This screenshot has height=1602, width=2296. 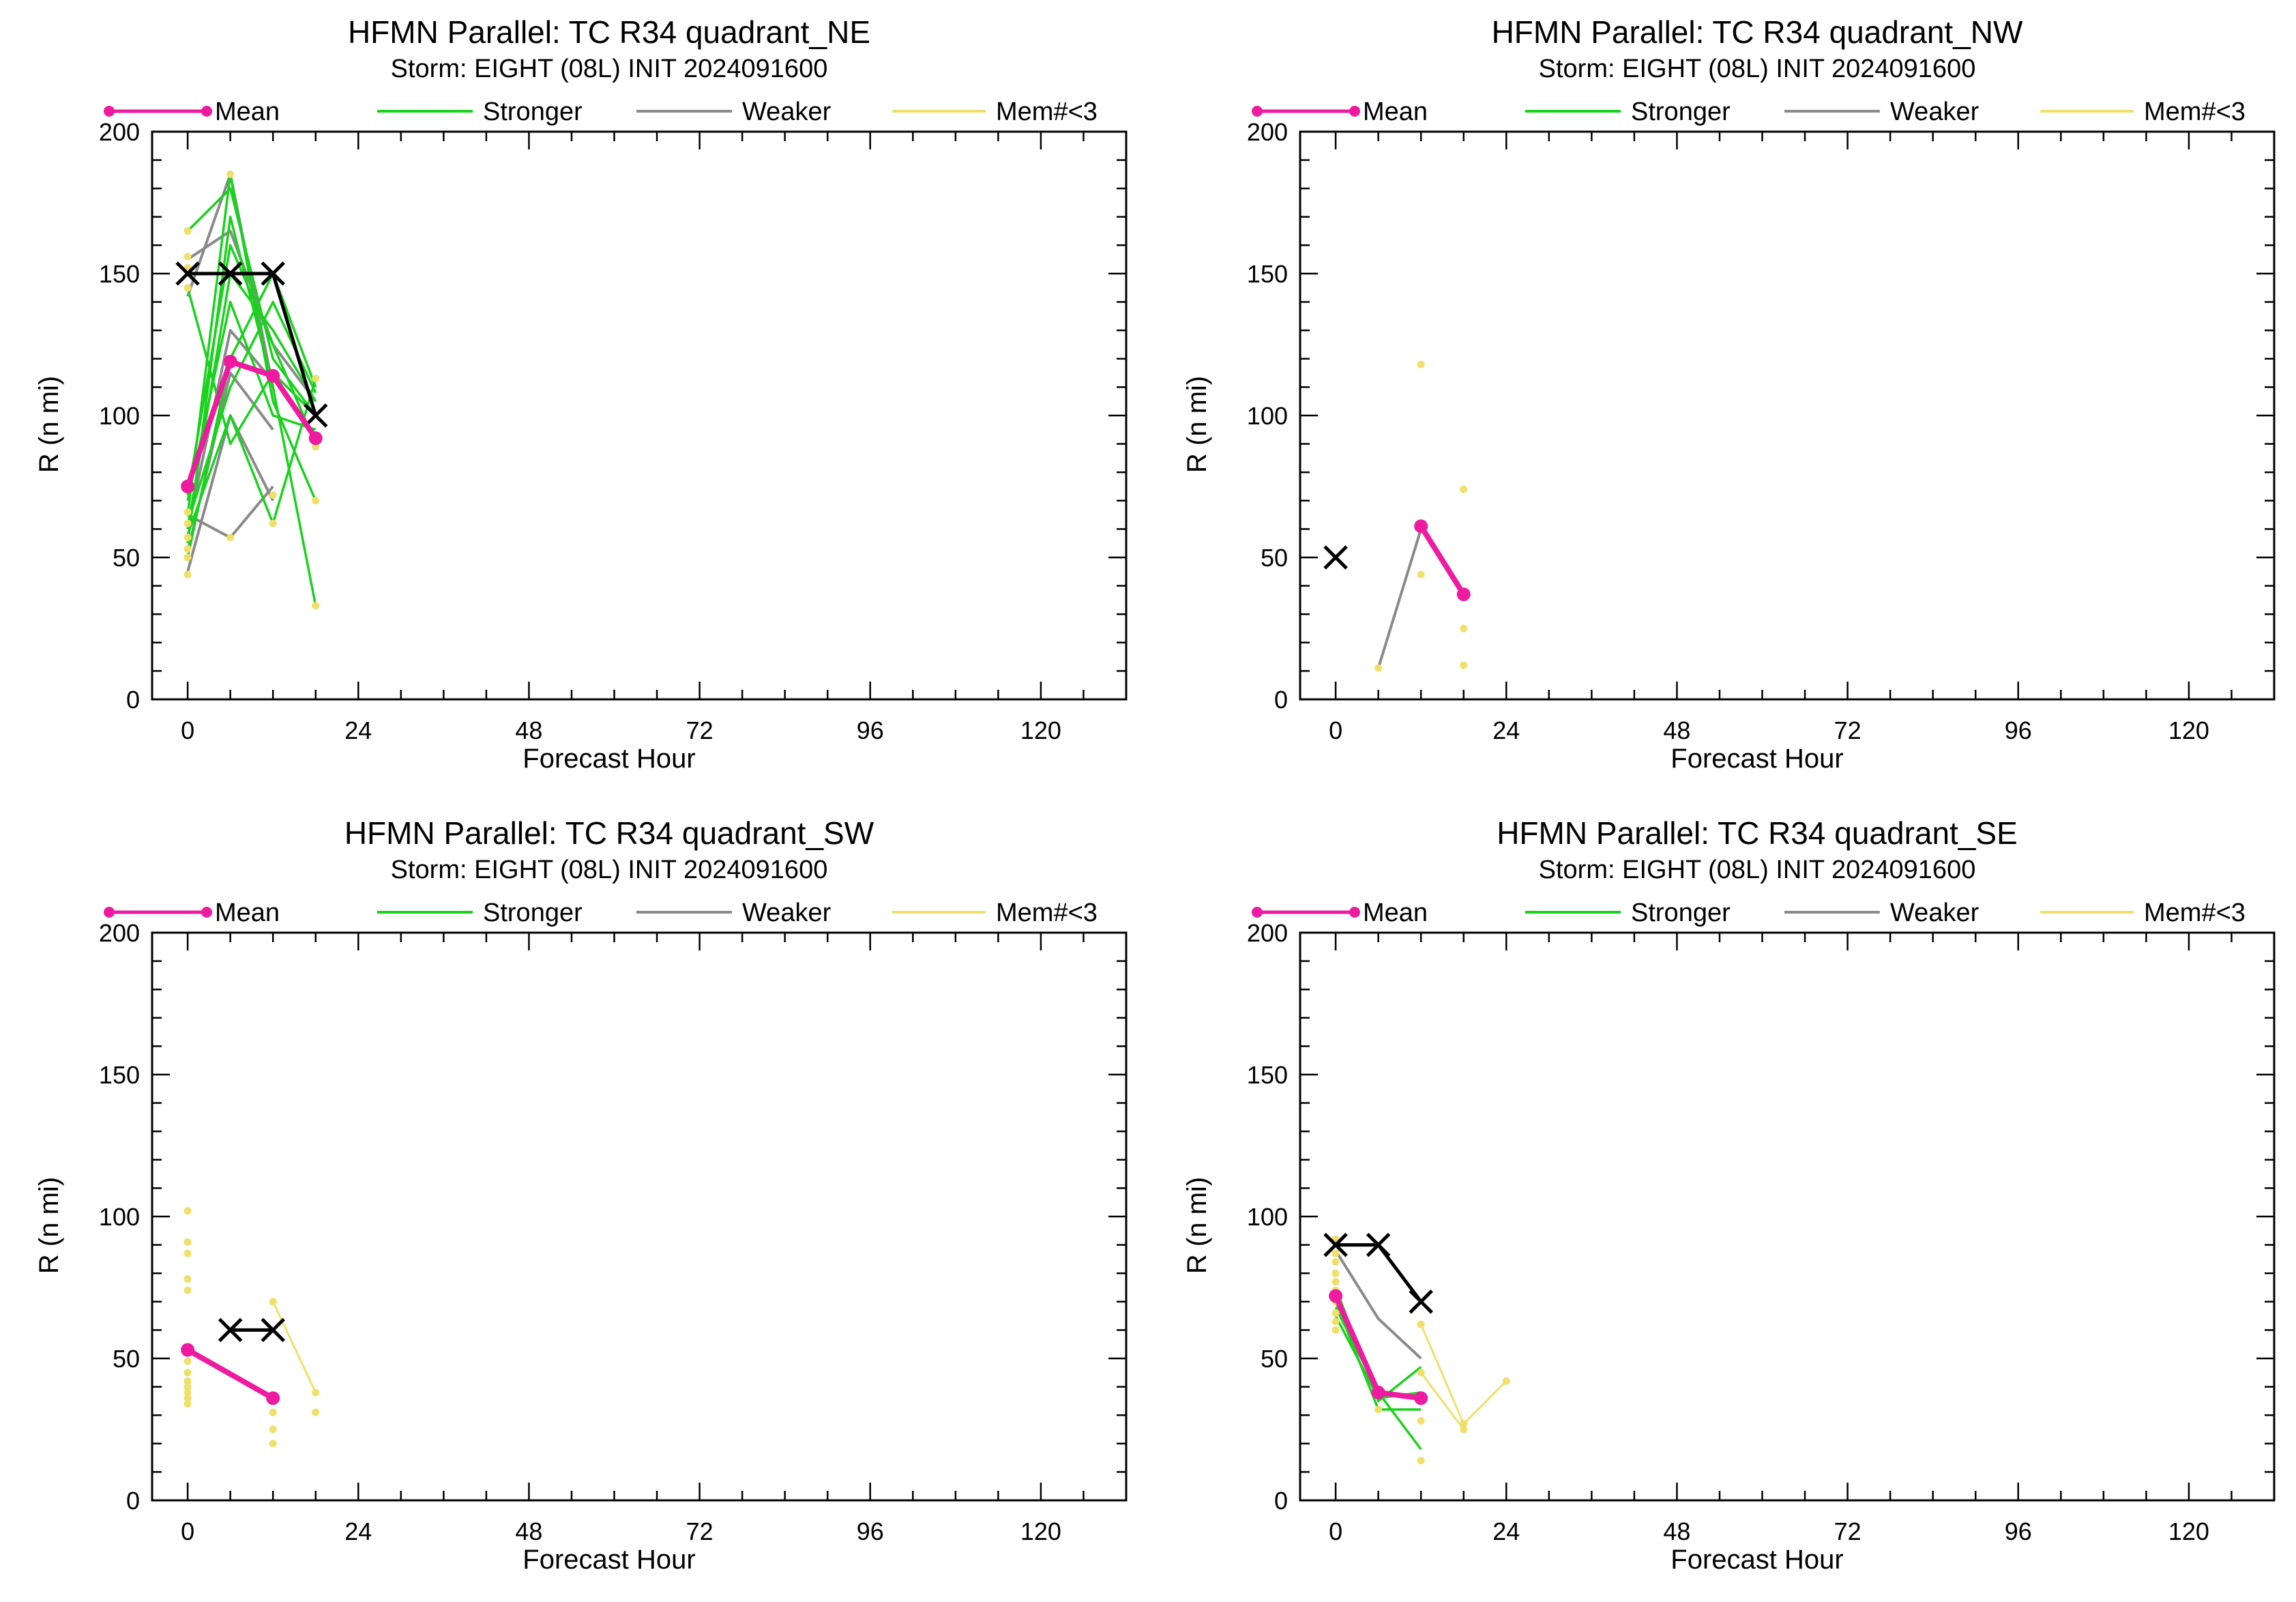 What do you see at coordinates (231, 1374) in the screenshot?
I see `mean-line` at bounding box center [231, 1374].